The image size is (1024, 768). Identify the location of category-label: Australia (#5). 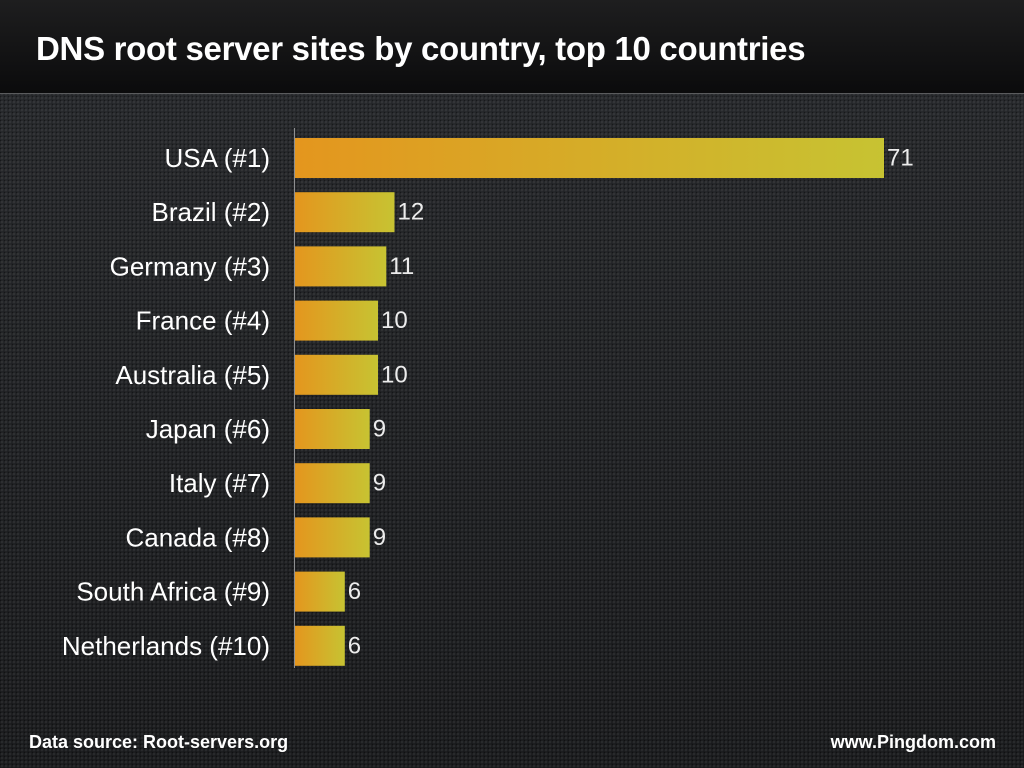
(192, 375).